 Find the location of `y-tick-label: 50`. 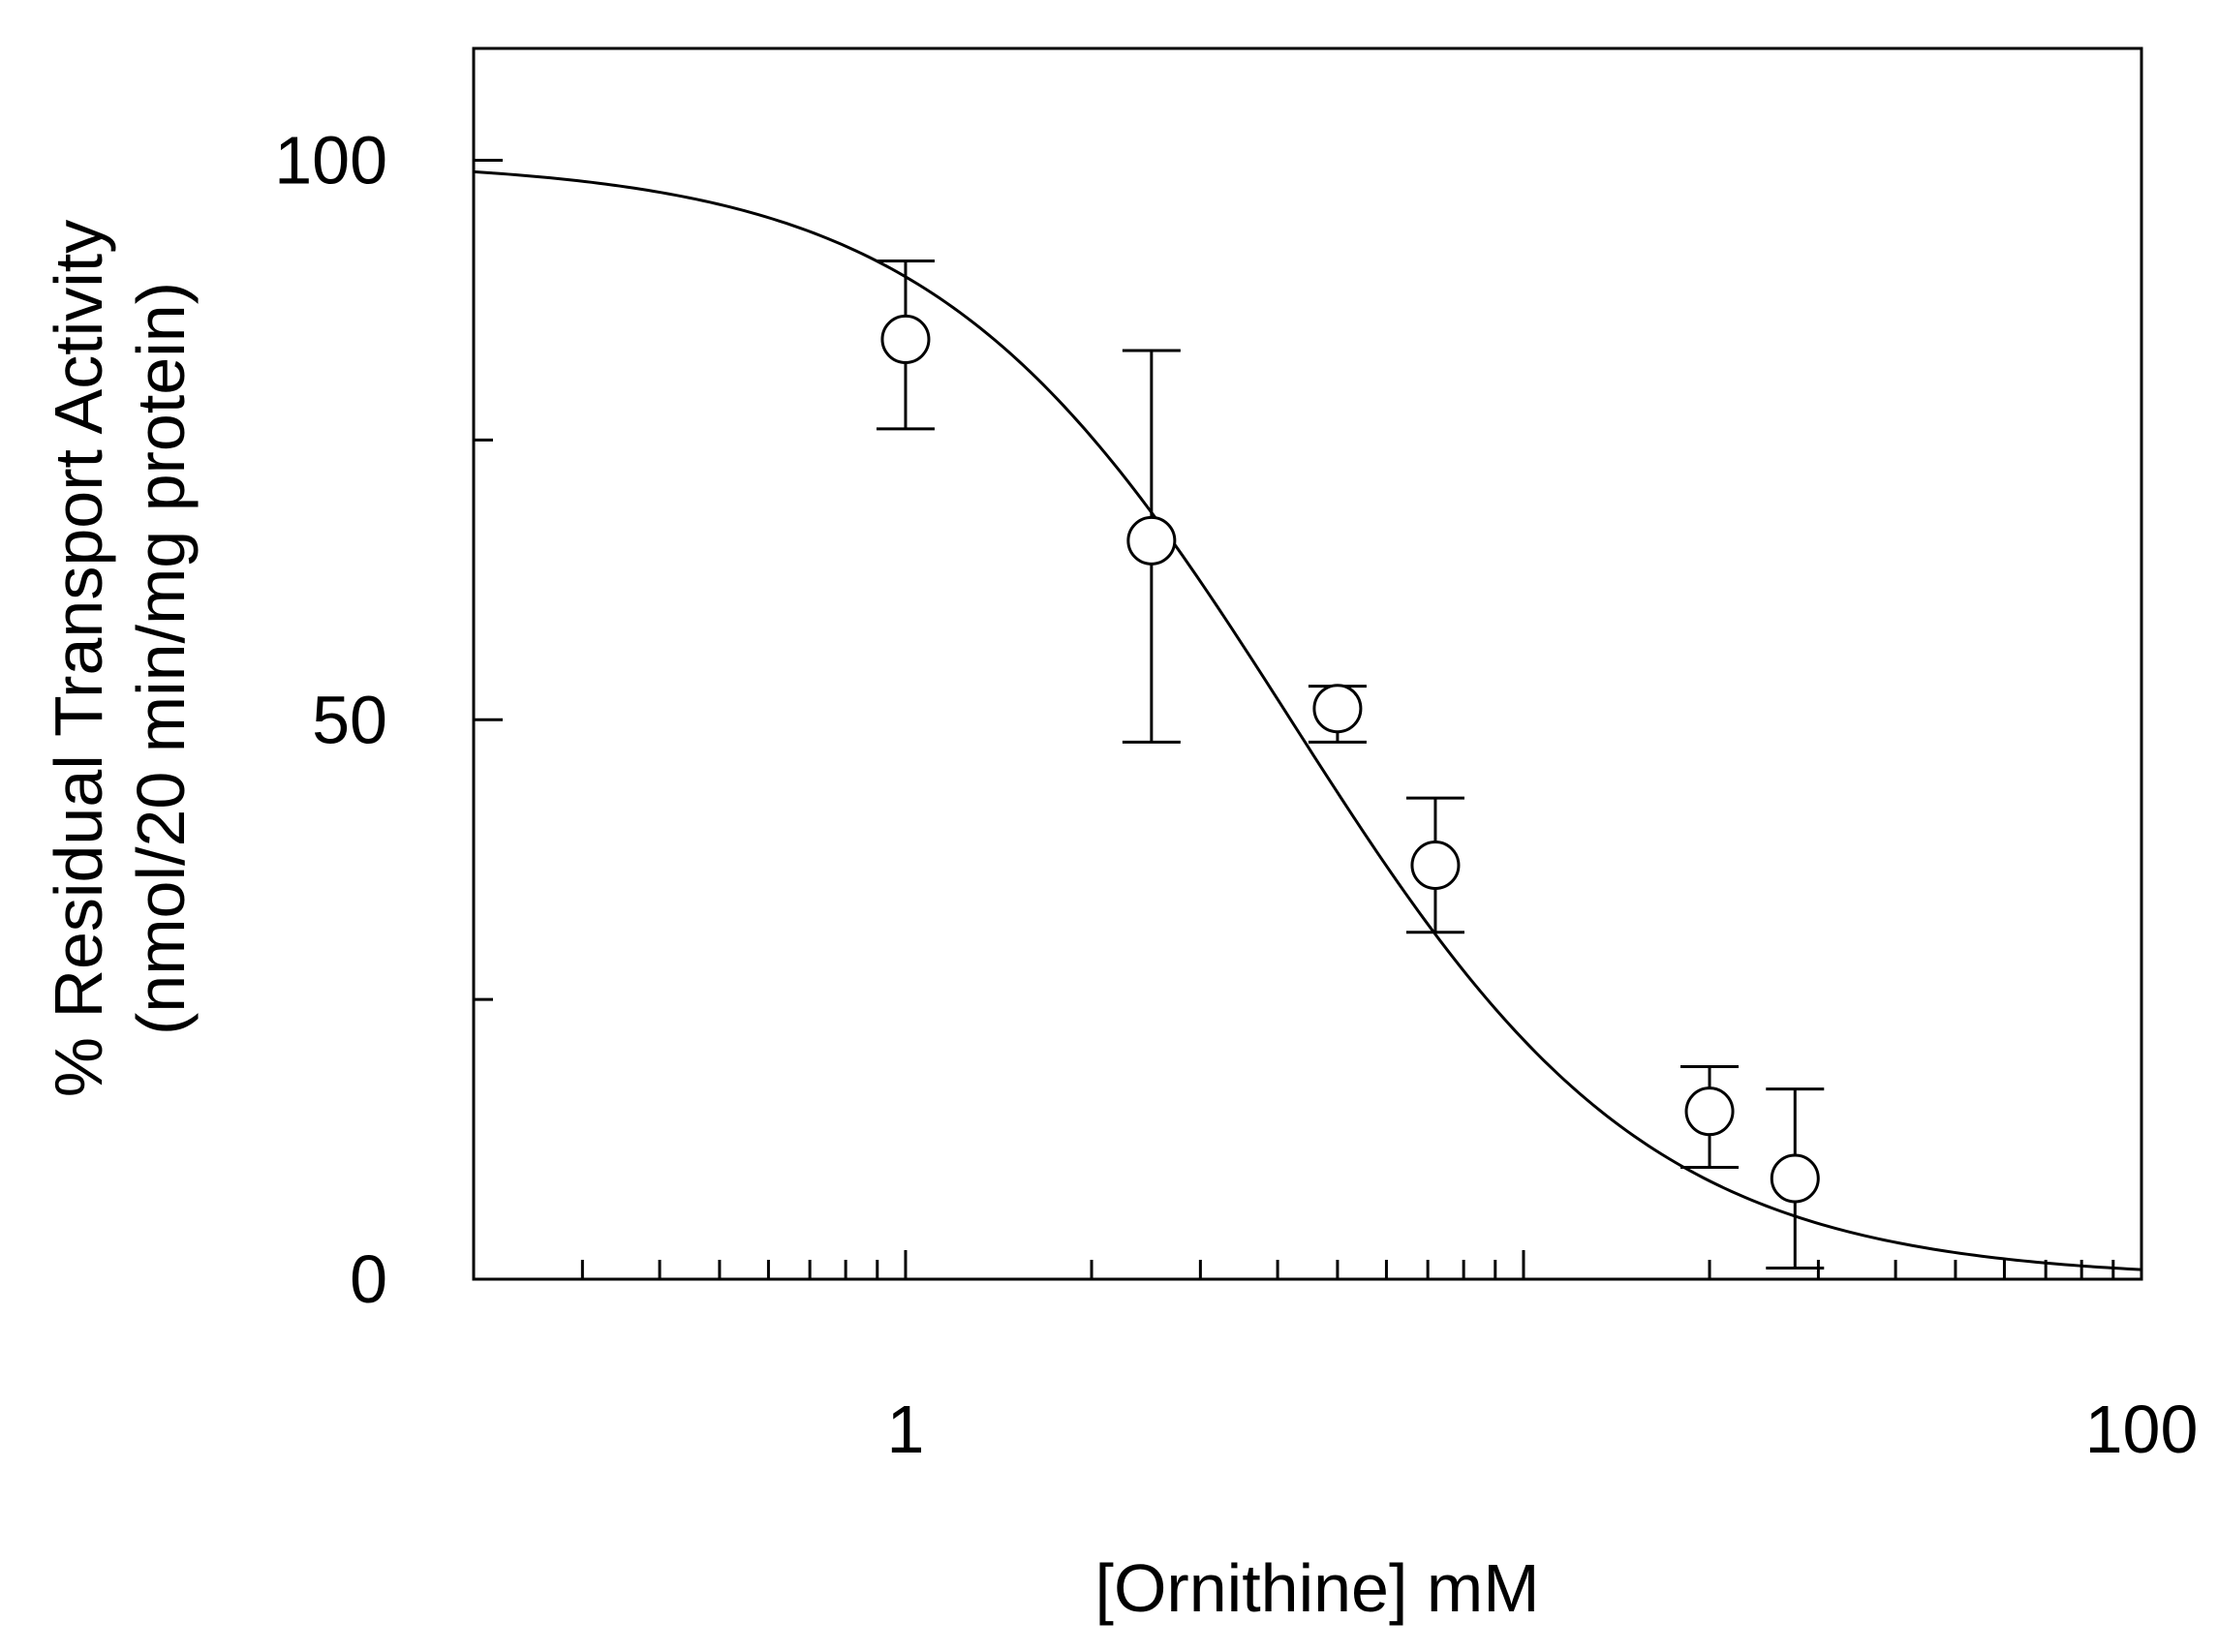

y-tick-label: 50 is located at coordinates (349, 719).